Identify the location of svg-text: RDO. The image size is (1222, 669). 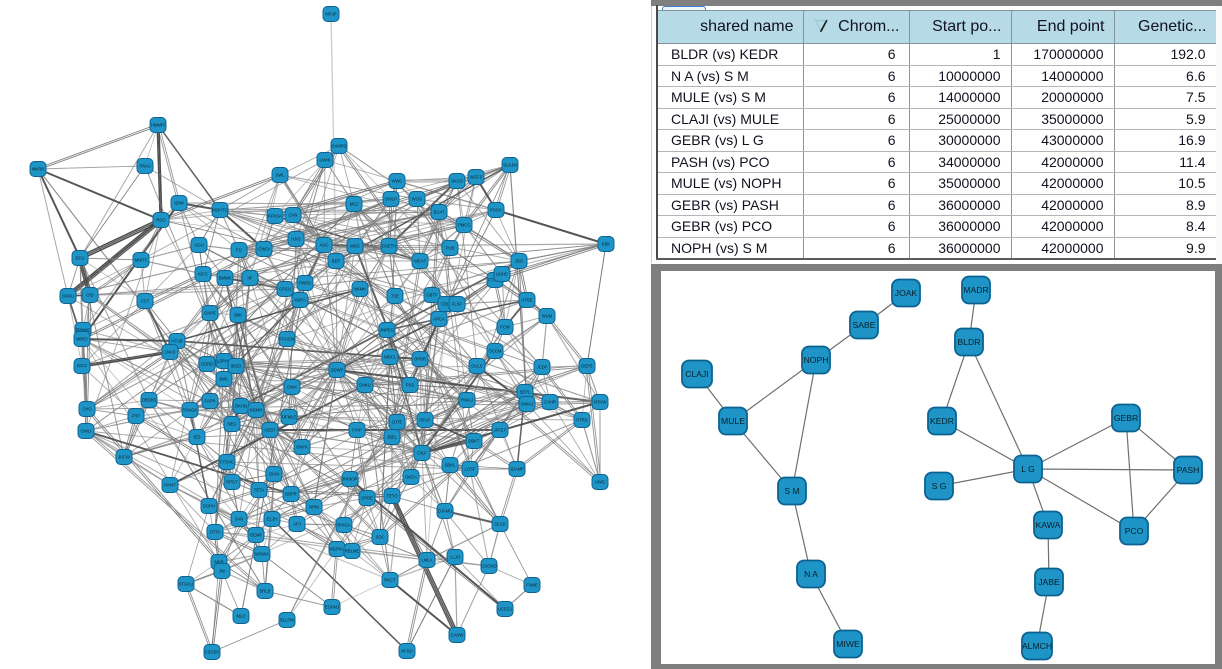
(161, 220).